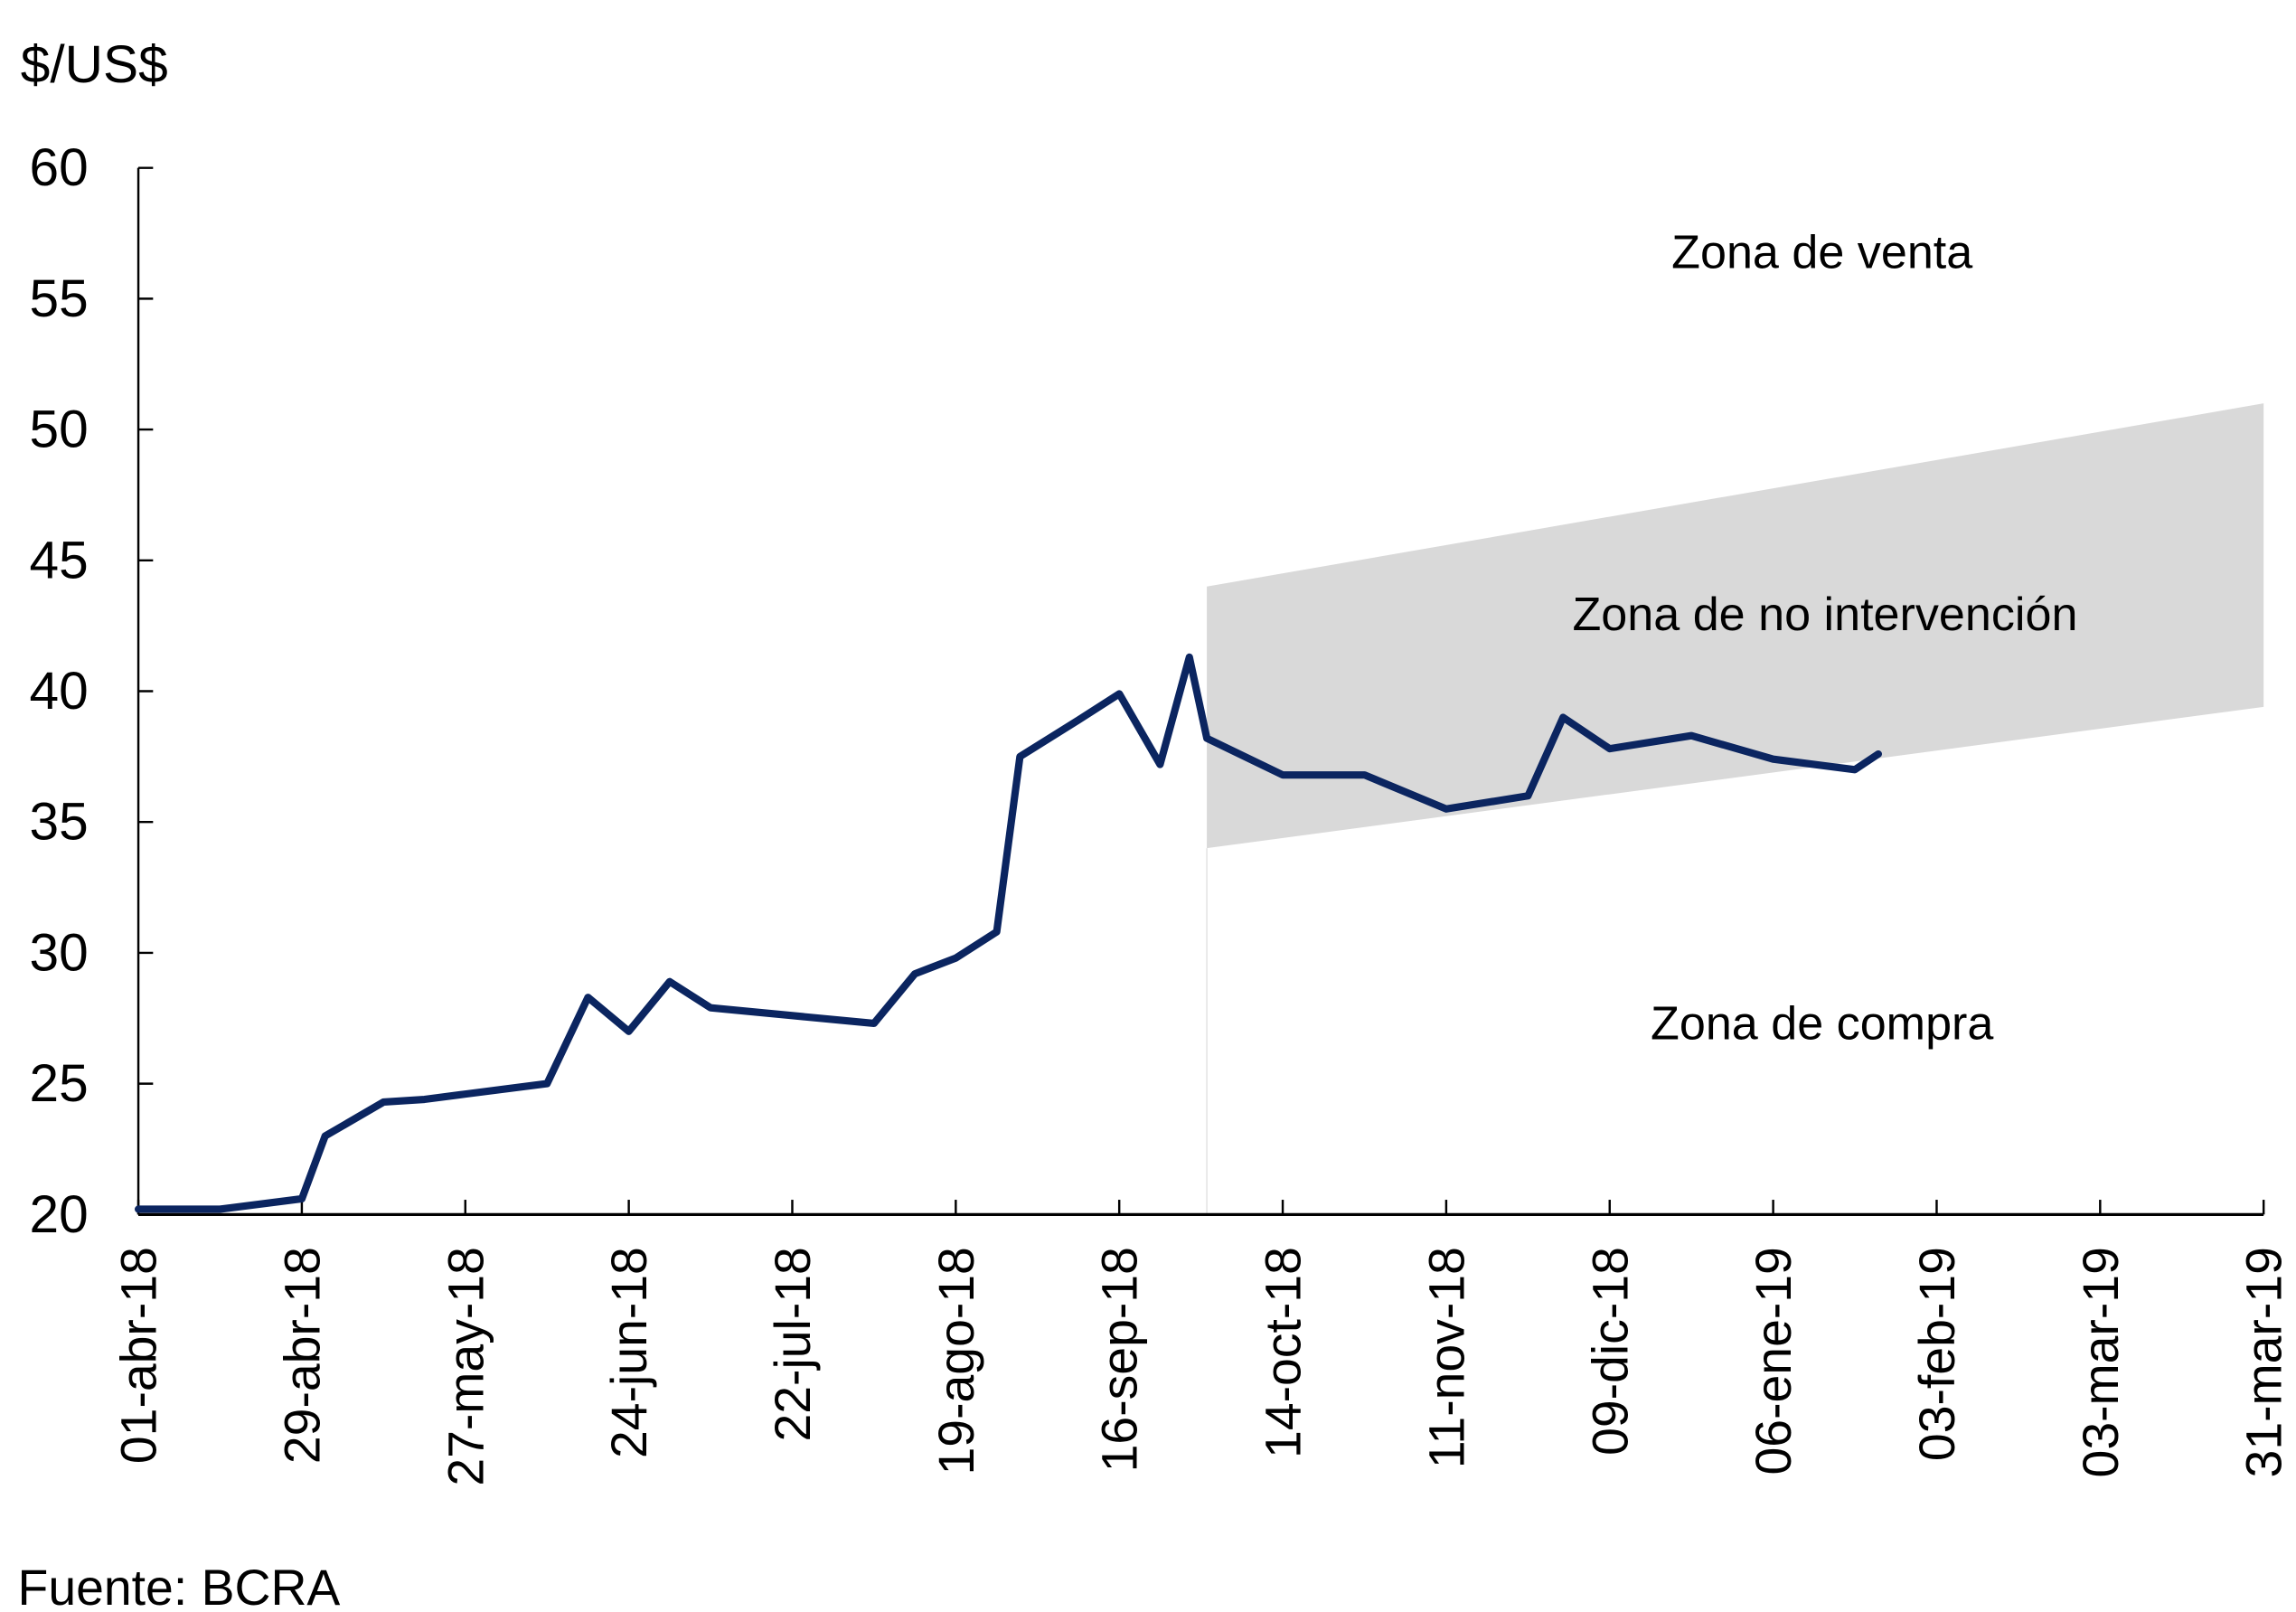 The image size is (2296, 1612). What do you see at coordinates (139, 1355) in the screenshot?
I see `x-tick-label: 01-abr-18` at bounding box center [139, 1355].